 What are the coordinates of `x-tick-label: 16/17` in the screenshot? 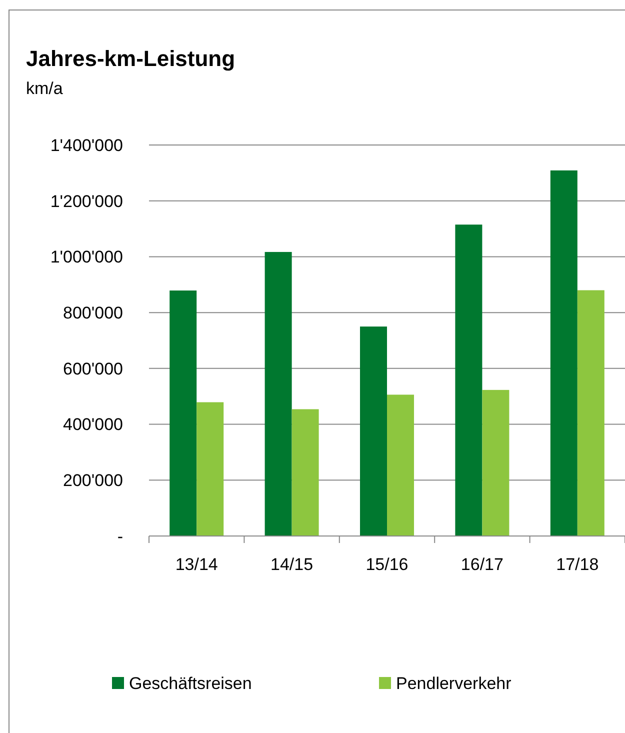 It's located at (482, 564).